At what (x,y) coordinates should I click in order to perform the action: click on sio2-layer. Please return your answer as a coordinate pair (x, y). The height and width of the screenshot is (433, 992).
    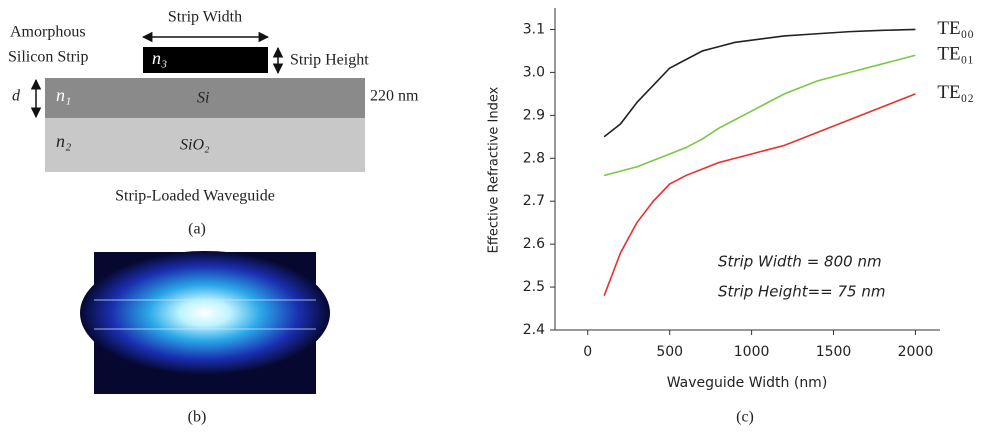
    Looking at the image, I should click on (205, 145).